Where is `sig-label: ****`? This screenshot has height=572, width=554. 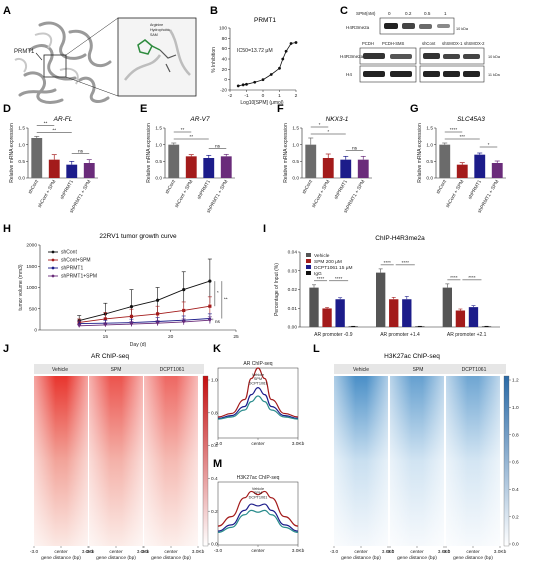
sig-label: **** is located at coordinates (454, 130).